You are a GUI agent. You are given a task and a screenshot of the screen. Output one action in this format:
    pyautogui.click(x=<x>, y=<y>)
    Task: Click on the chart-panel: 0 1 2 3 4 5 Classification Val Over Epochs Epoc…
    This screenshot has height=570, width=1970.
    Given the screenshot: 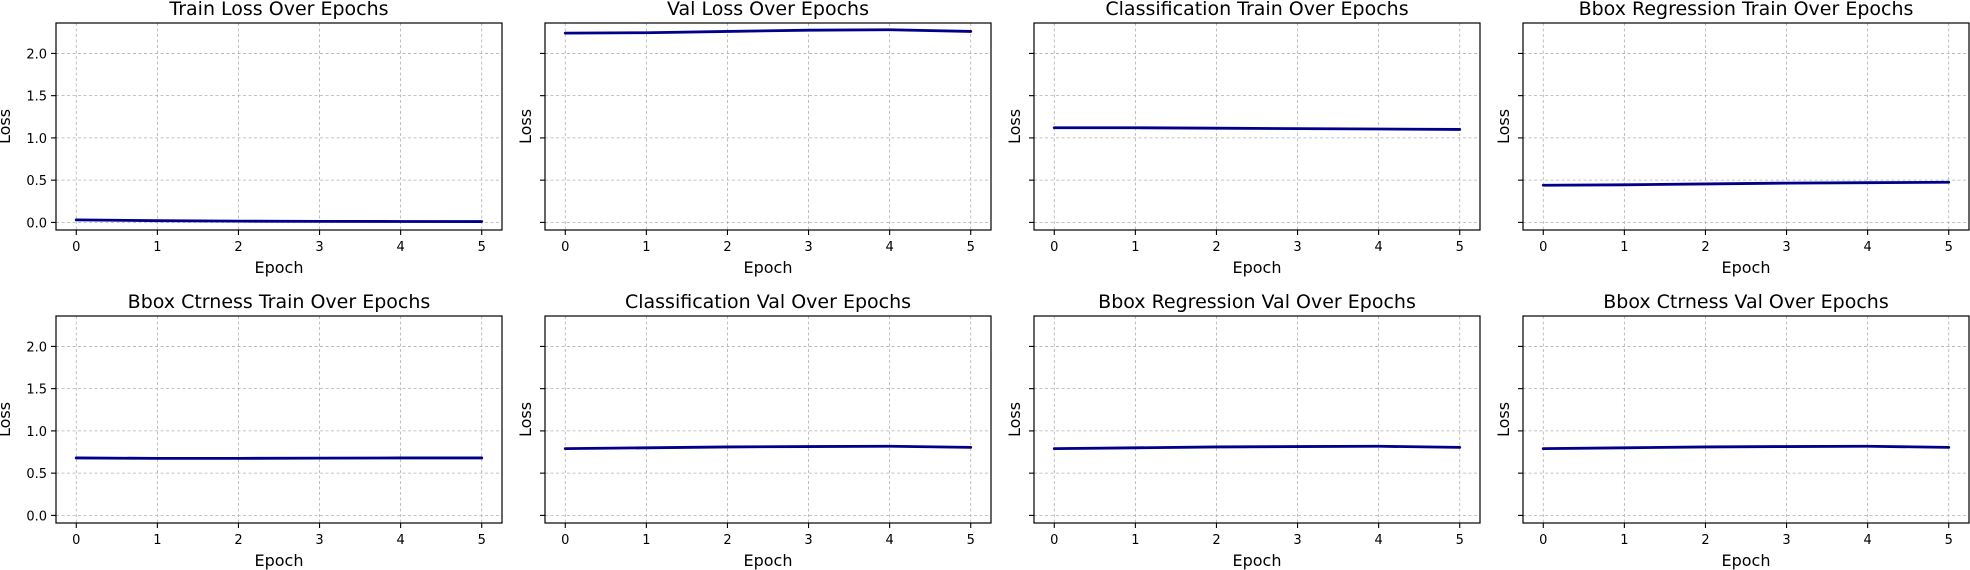 What is the action you would take?
    pyautogui.click(x=754, y=430)
    